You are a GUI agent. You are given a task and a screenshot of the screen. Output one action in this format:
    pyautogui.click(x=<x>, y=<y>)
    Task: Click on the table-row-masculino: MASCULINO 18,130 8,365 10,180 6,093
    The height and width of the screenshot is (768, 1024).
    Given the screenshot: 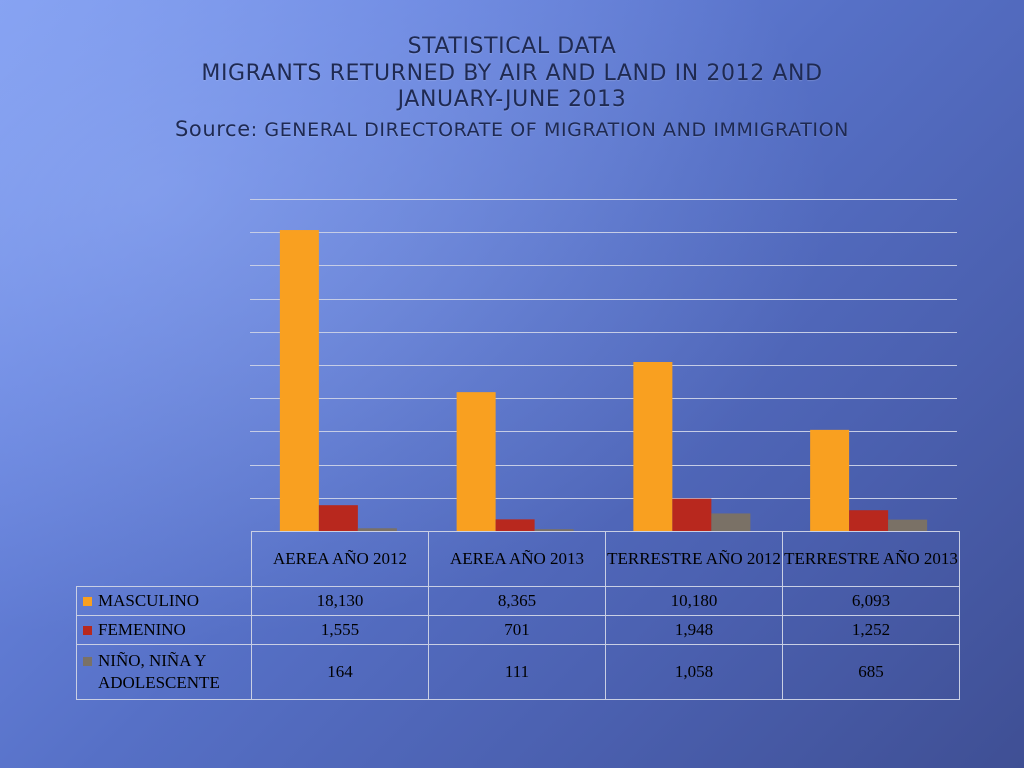 What is the action you would take?
    pyautogui.click(x=518, y=601)
    